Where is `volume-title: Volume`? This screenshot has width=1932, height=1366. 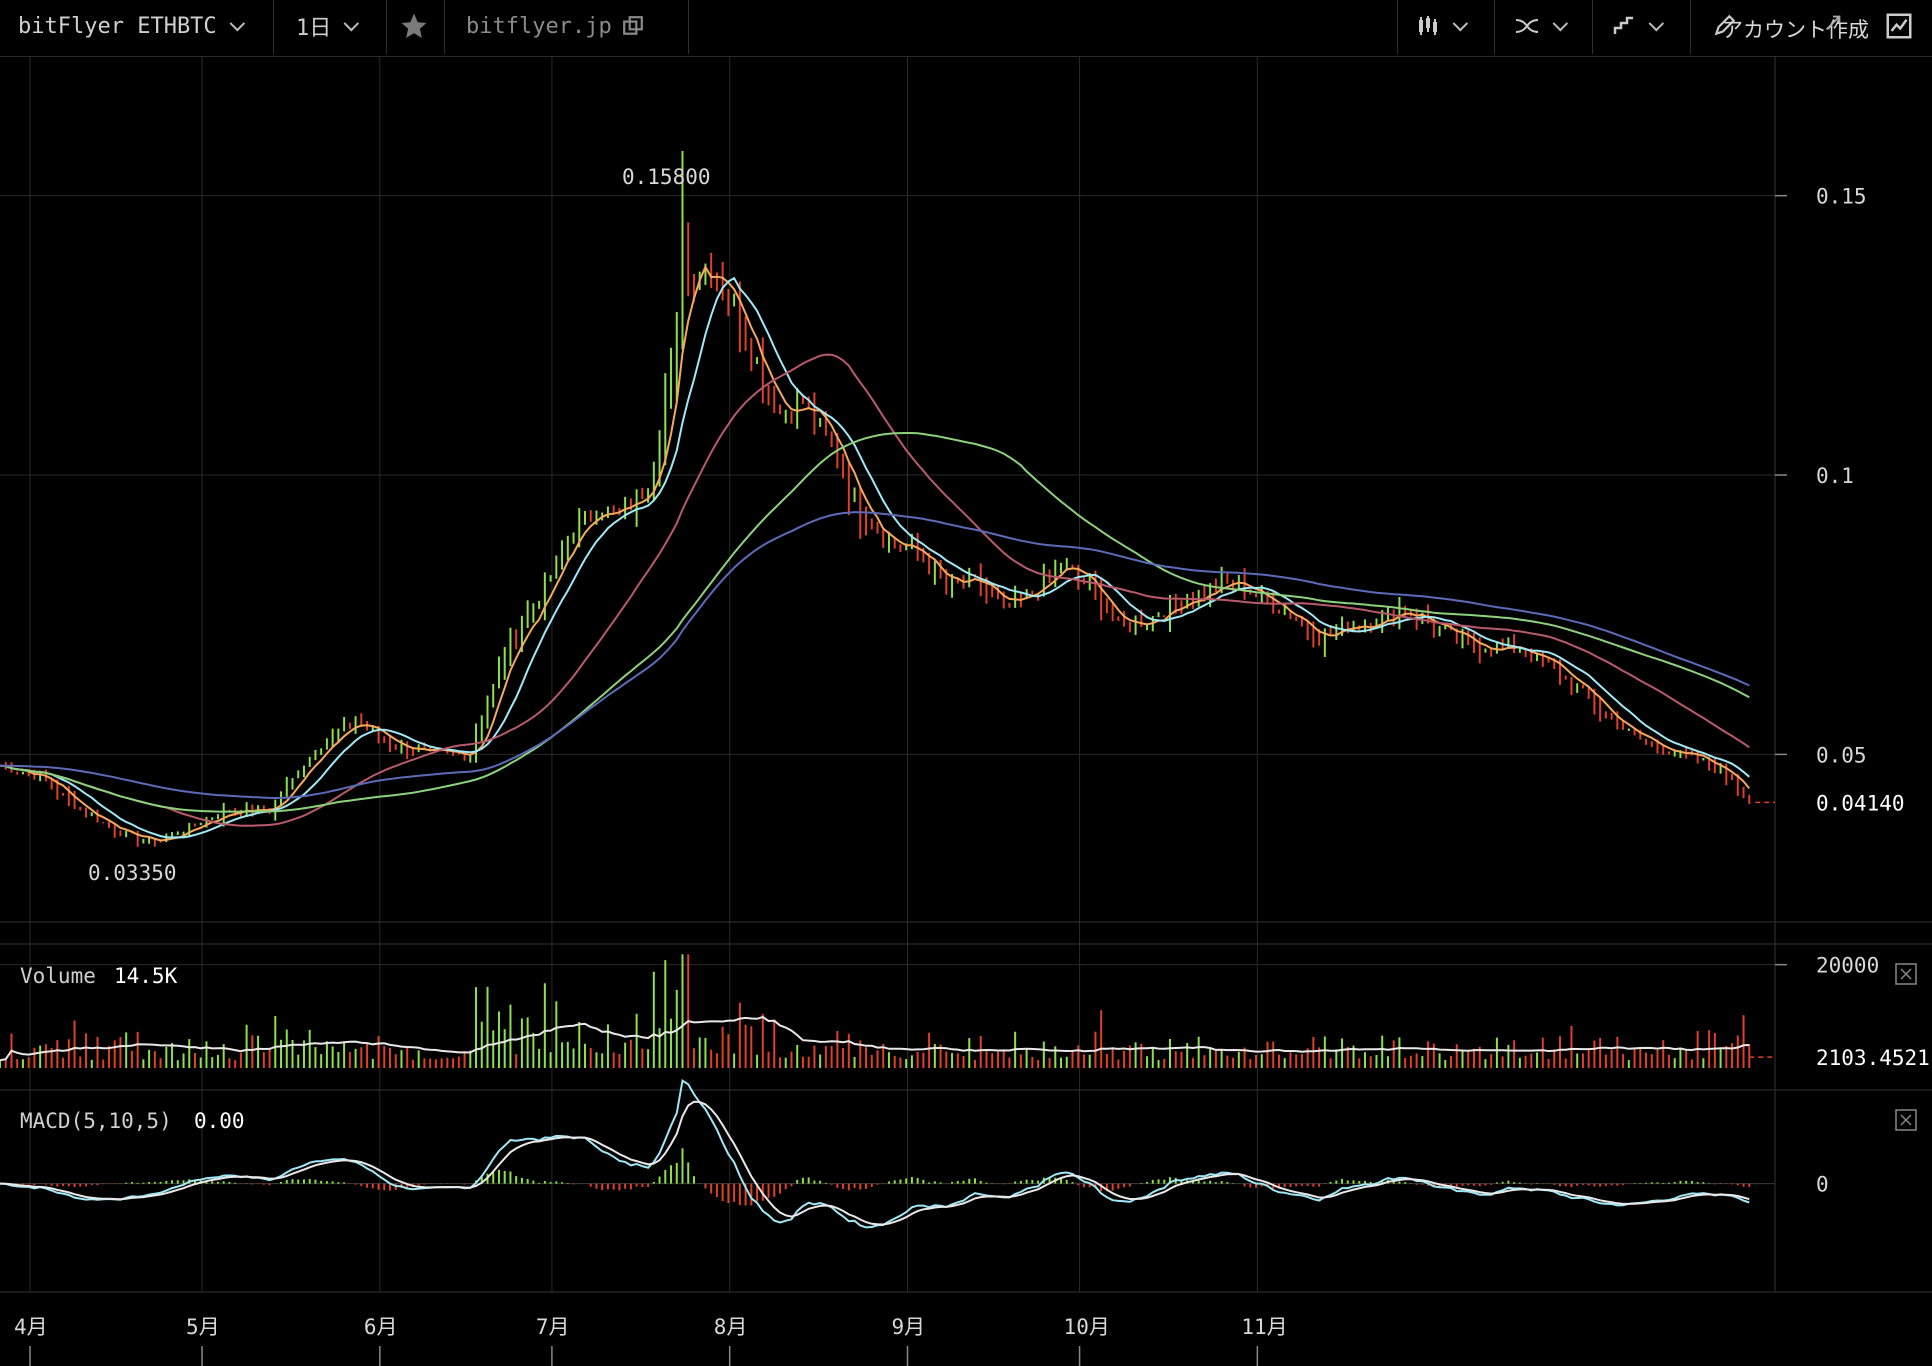
volume-title: Volume is located at coordinates (58, 976).